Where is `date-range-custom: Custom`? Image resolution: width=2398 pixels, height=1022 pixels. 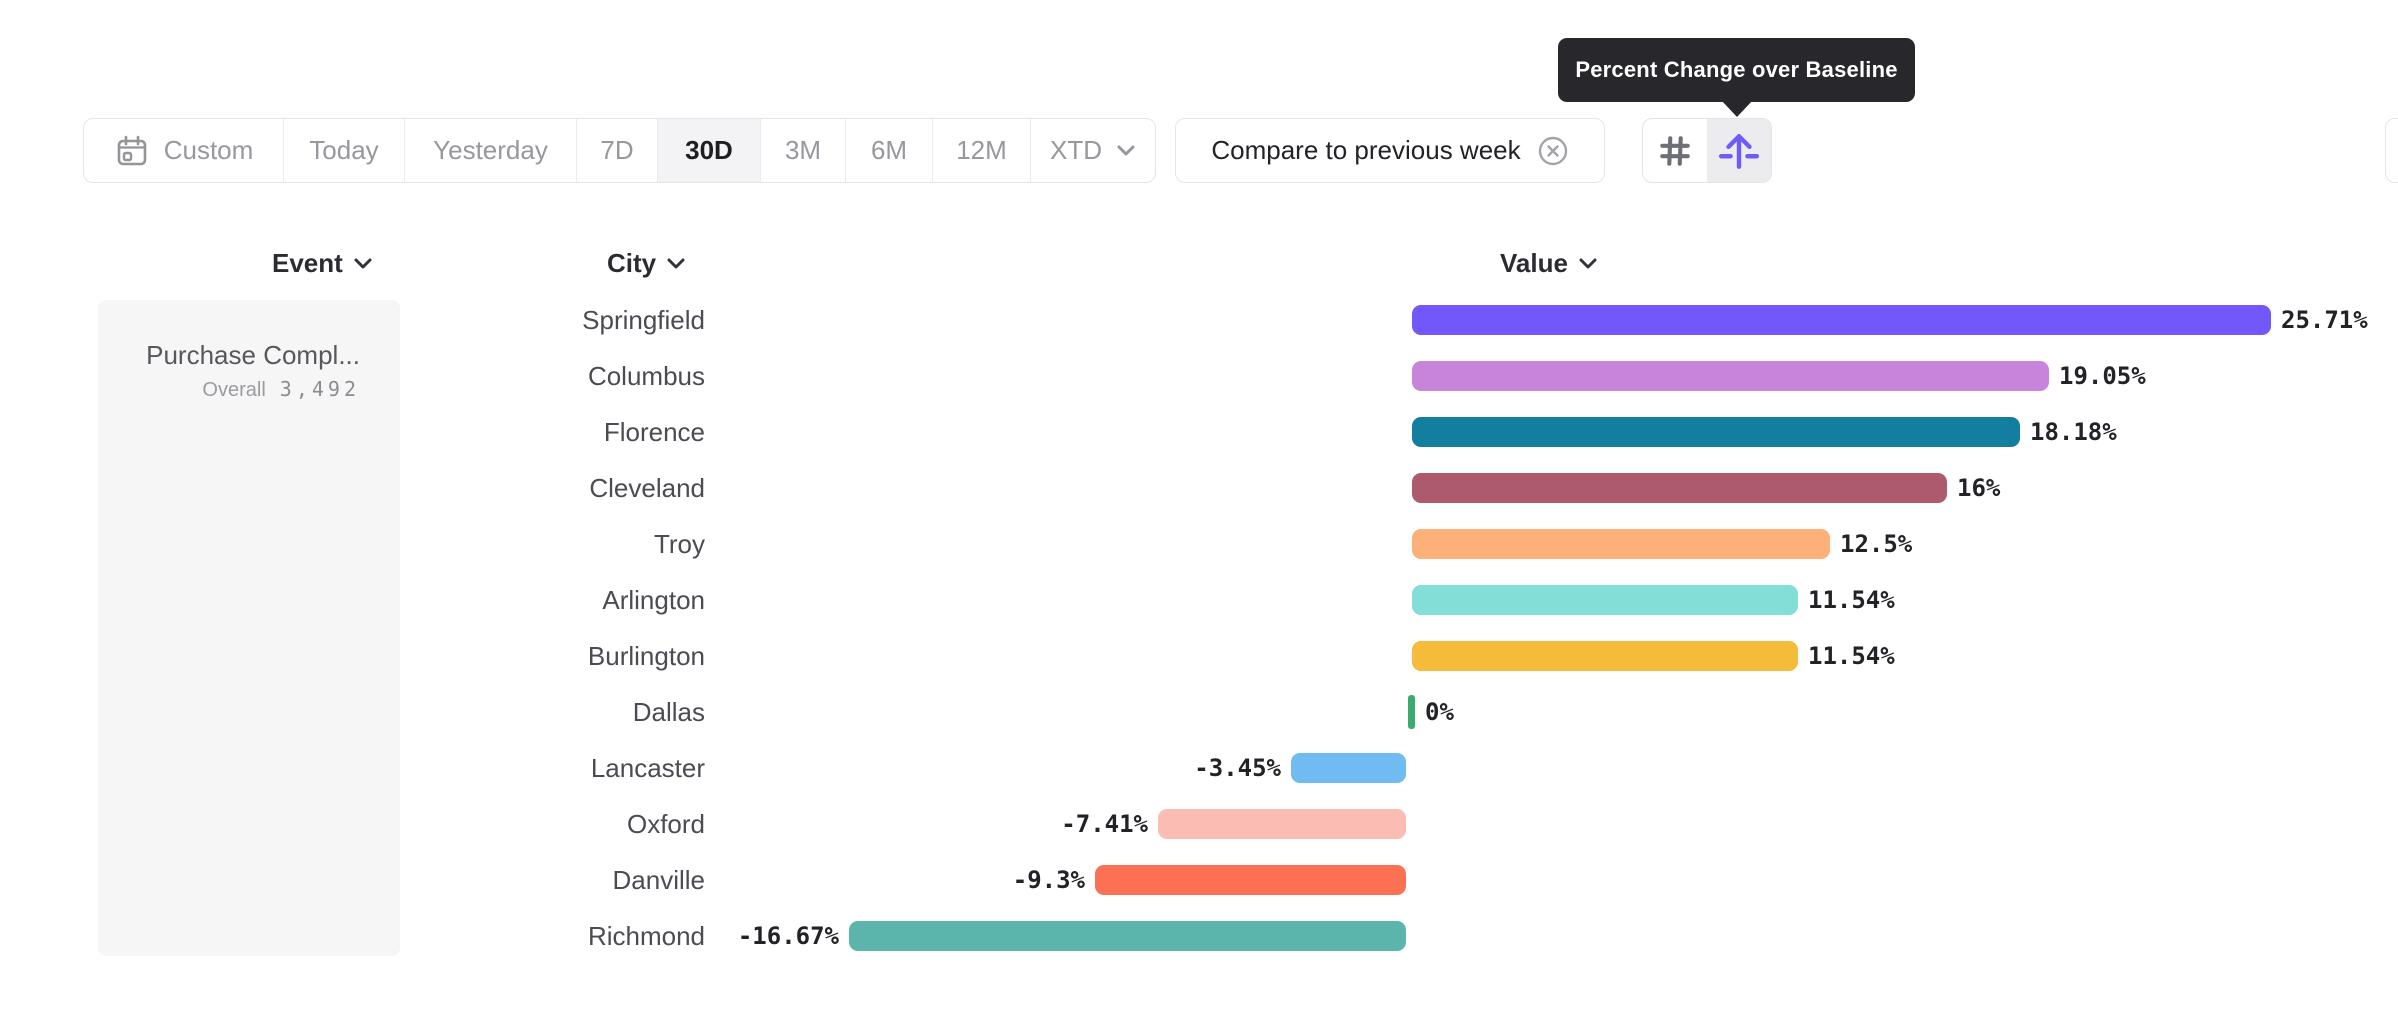
date-range-custom: Custom is located at coordinates (184, 150).